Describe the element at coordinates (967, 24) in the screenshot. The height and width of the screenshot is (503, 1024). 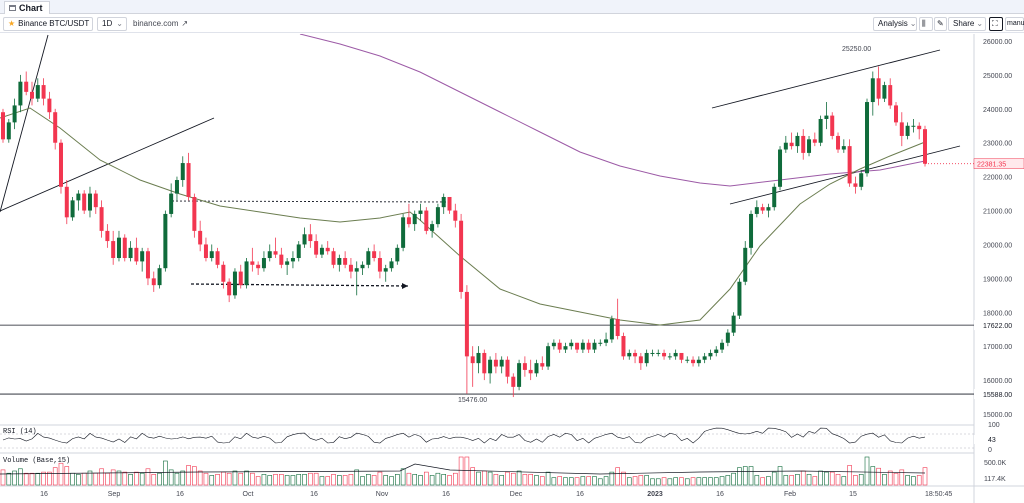
I see `share-button: Share ⌄` at that location.